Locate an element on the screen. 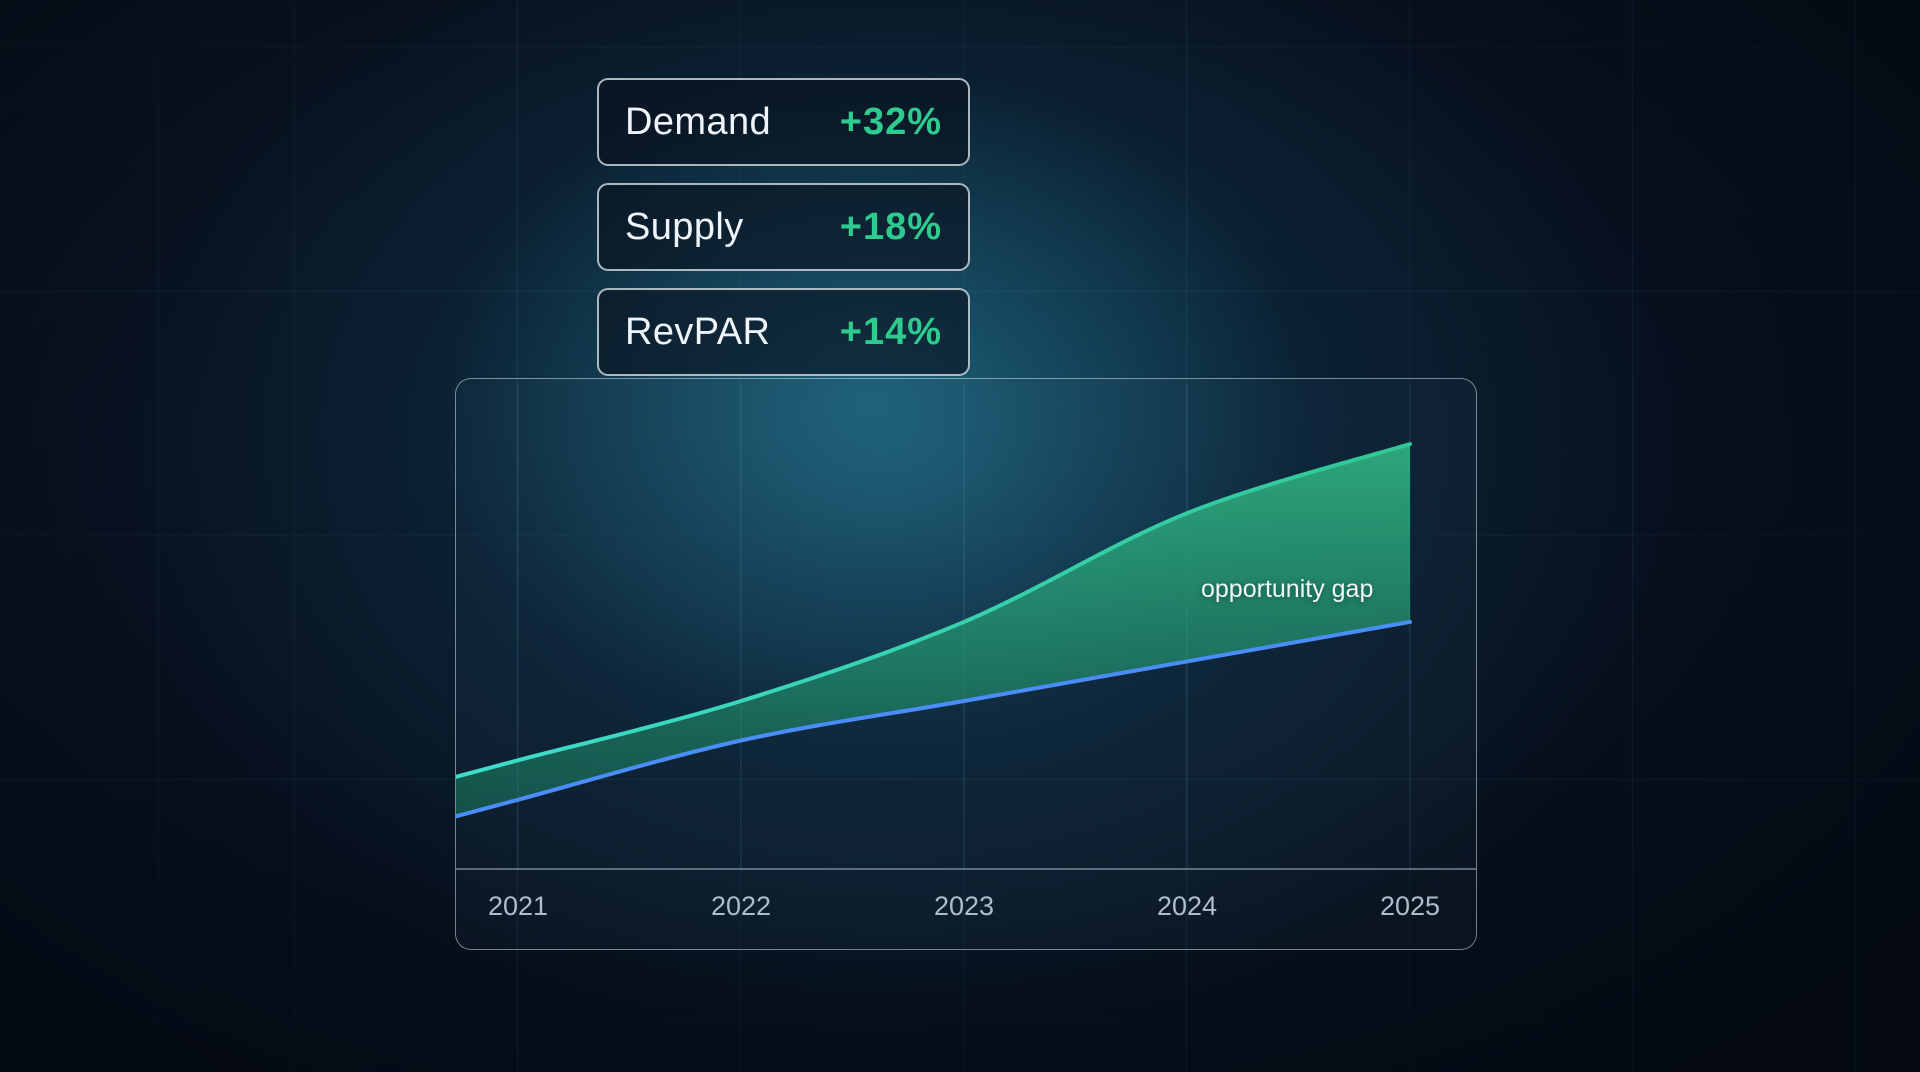 This screenshot has height=1072, width=1920. stat-card-demand: Demand +32% is located at coordinates (783, 122).